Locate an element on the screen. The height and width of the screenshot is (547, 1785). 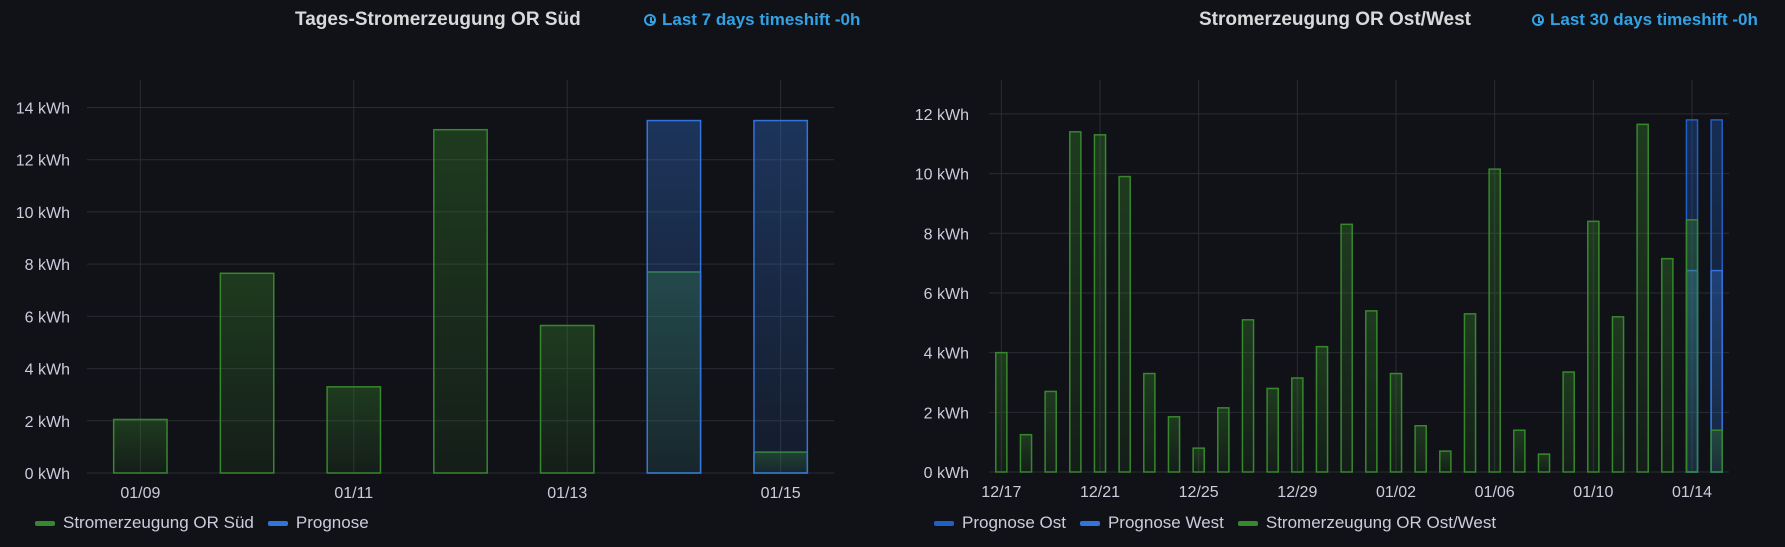
x-tick-label: 01/10 is located at coordinates (1593, 492).